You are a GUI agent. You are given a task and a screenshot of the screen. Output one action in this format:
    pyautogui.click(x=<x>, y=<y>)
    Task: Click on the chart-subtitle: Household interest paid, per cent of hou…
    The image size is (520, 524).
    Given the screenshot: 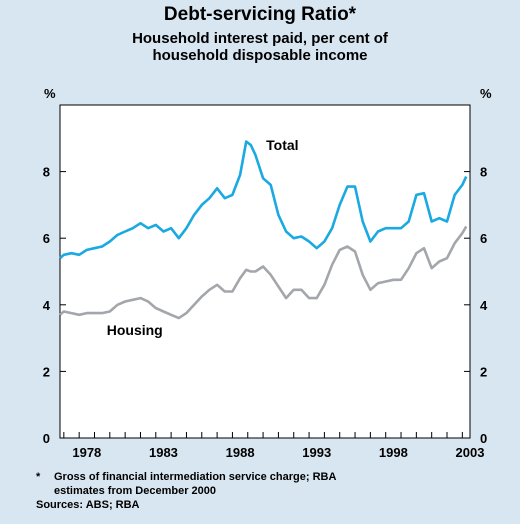 What is the action you would take?
    pyautogui.click(x=260, y=47)
    